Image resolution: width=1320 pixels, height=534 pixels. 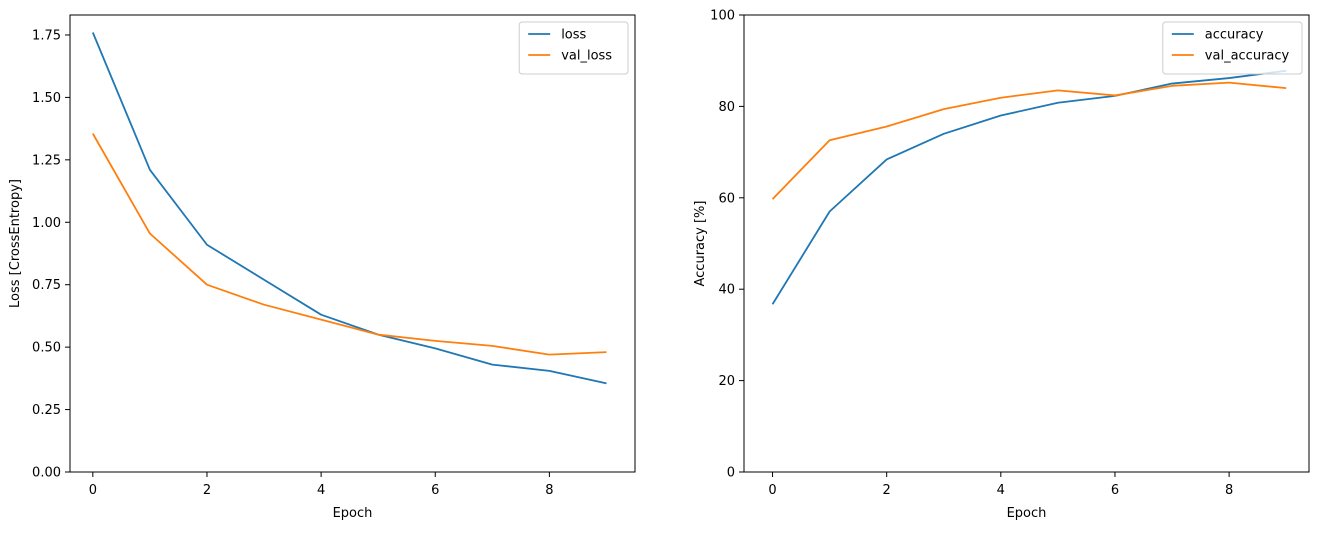 I want to click on y-tick-label: 1.25, so click(x=46, y=160).